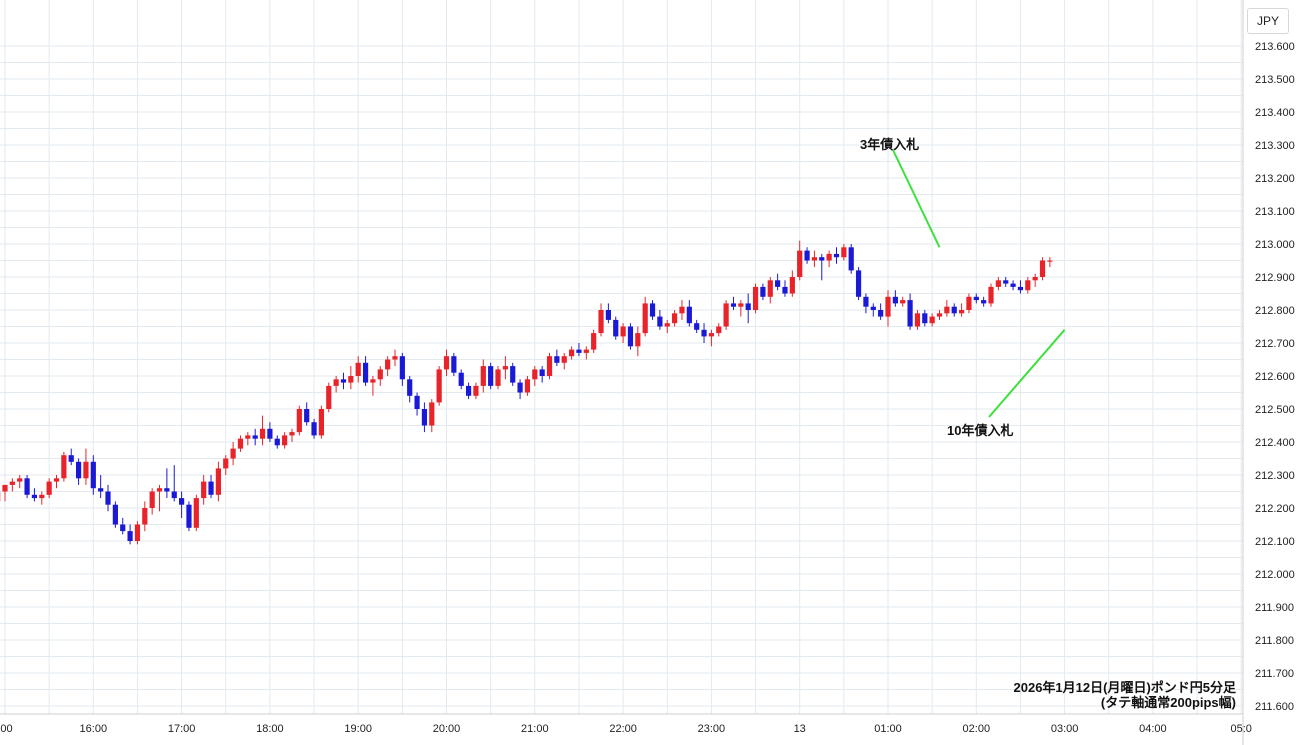 The width and height of the screenshot is (1300, 745). Describe the element at coordinates (1275, 344) in the screenshot. I see `y-tick-label: 212.700` at that location.